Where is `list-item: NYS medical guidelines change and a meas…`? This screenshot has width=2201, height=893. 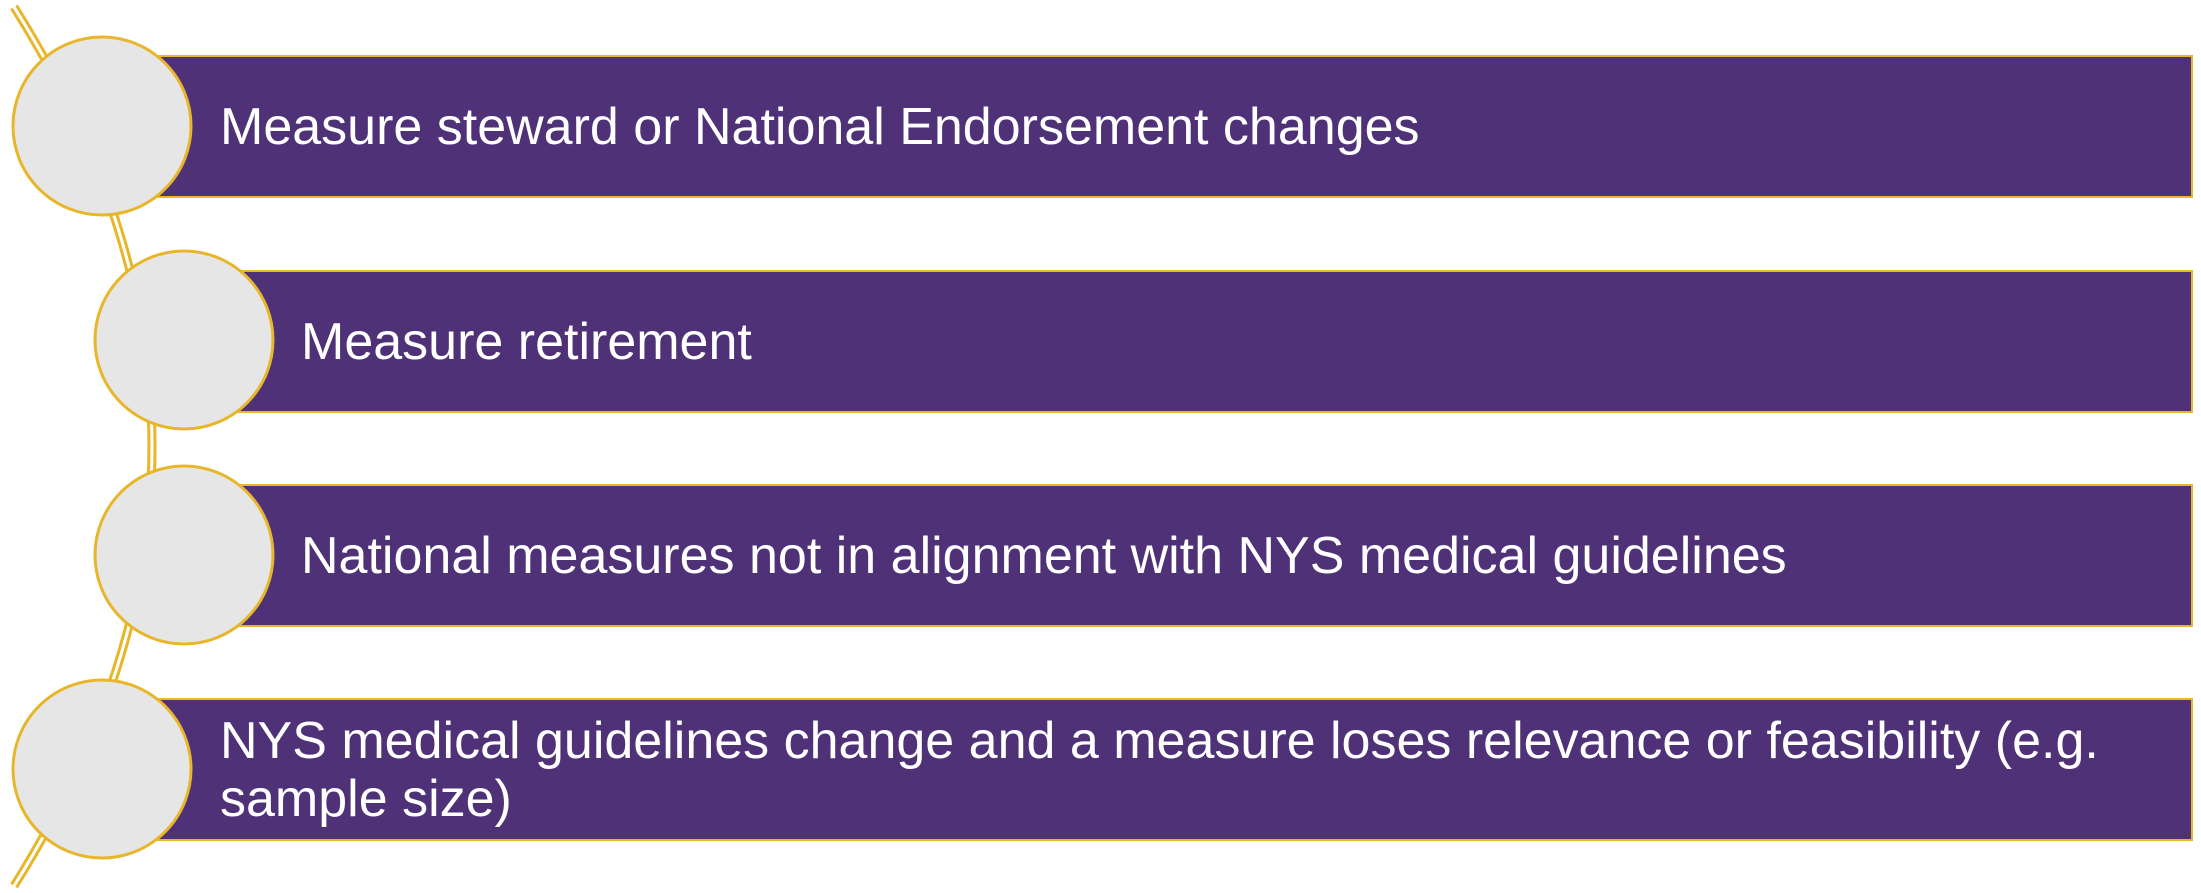
list-item: NYS medical guidelines change and a meas… is located at coordinates (1170, 769).